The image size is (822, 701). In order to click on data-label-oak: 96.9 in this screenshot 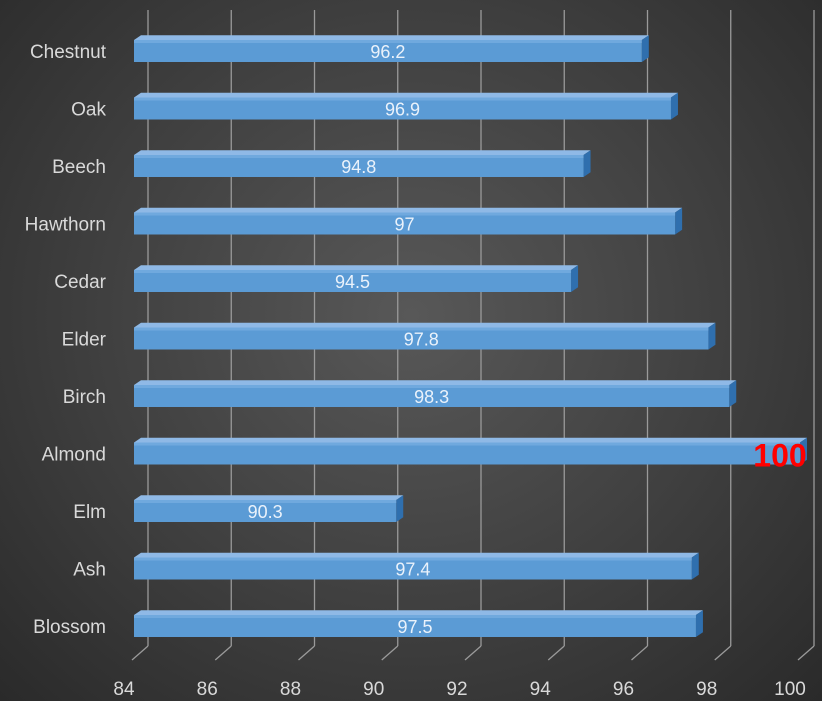, I will do `click(402, 110)`.